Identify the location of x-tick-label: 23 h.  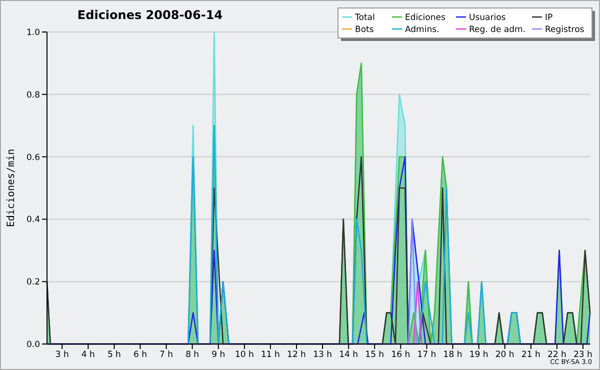
(583, 355).